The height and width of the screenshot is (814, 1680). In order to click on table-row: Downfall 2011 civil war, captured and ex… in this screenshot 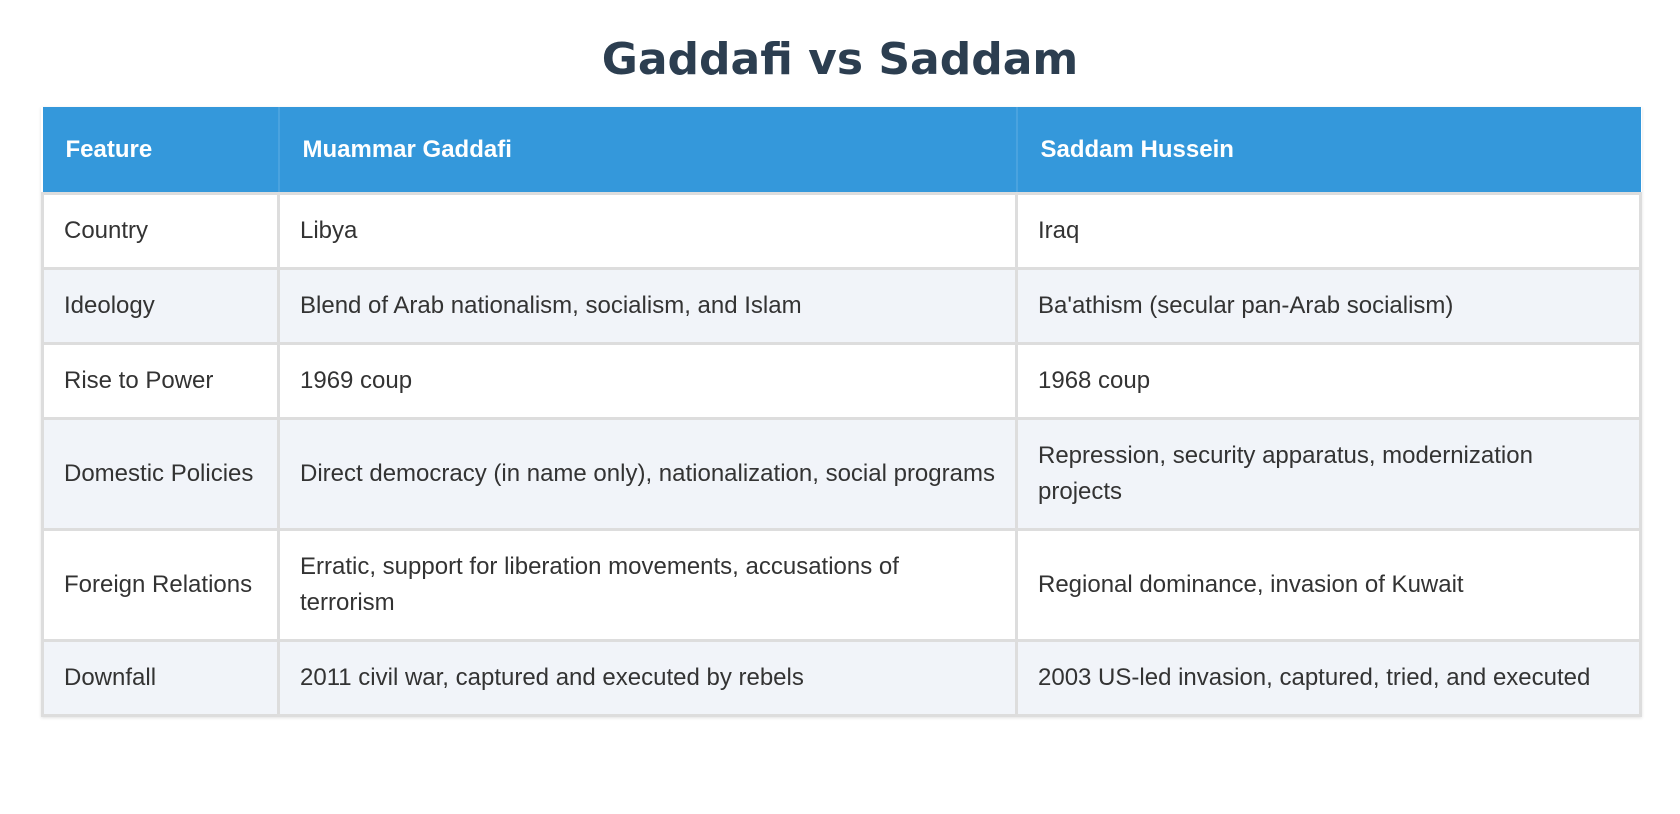, I will do `click(841, 678)`.